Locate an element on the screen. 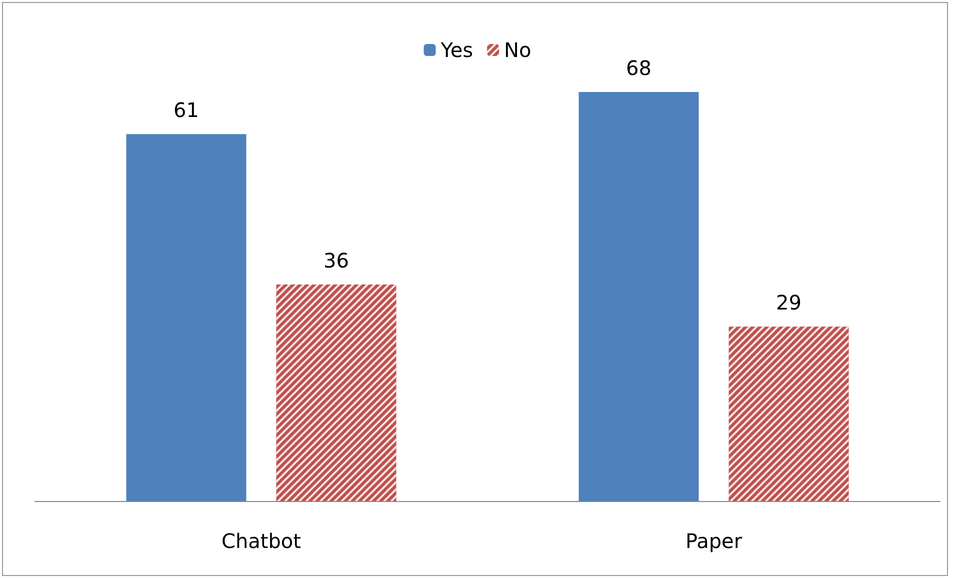 The width and height of the screenshot is (955, 578). data-label: 29 is located at coordinates (789, 302).